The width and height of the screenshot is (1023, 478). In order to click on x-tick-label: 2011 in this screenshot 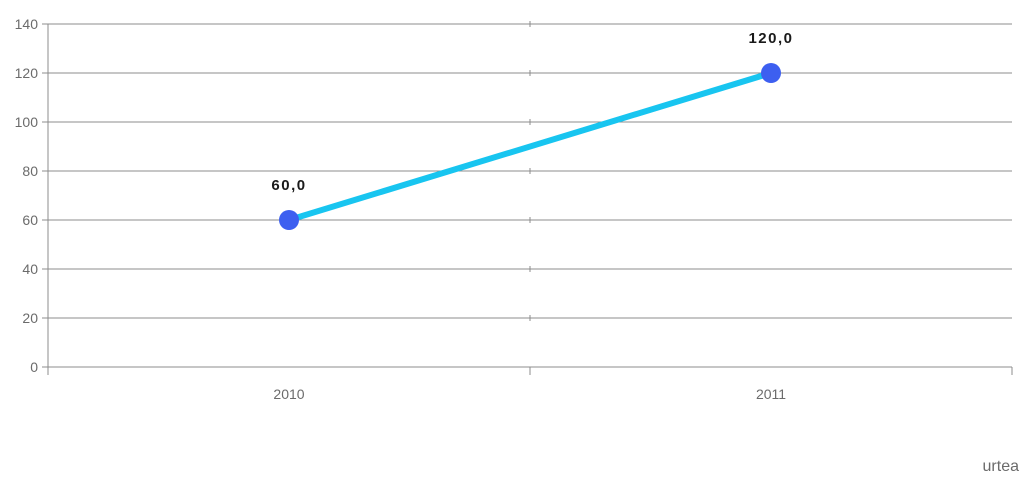, I will do `click(771, 394)`.